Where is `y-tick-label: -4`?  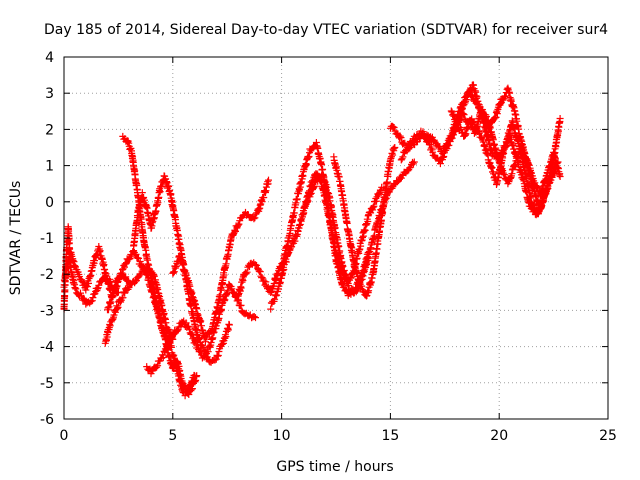
y-tick-label: -4 is located at coordinates (47, 348).